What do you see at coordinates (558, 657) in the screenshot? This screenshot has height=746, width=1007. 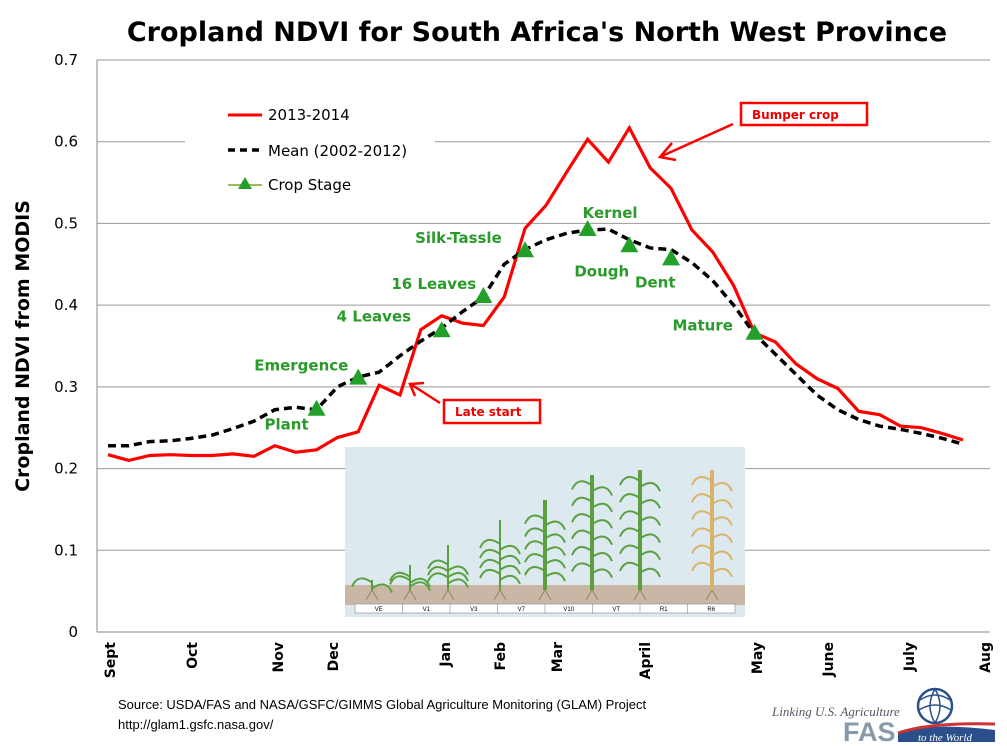 I see `x-tick-label: Mar` at bounding box center [558, 657].